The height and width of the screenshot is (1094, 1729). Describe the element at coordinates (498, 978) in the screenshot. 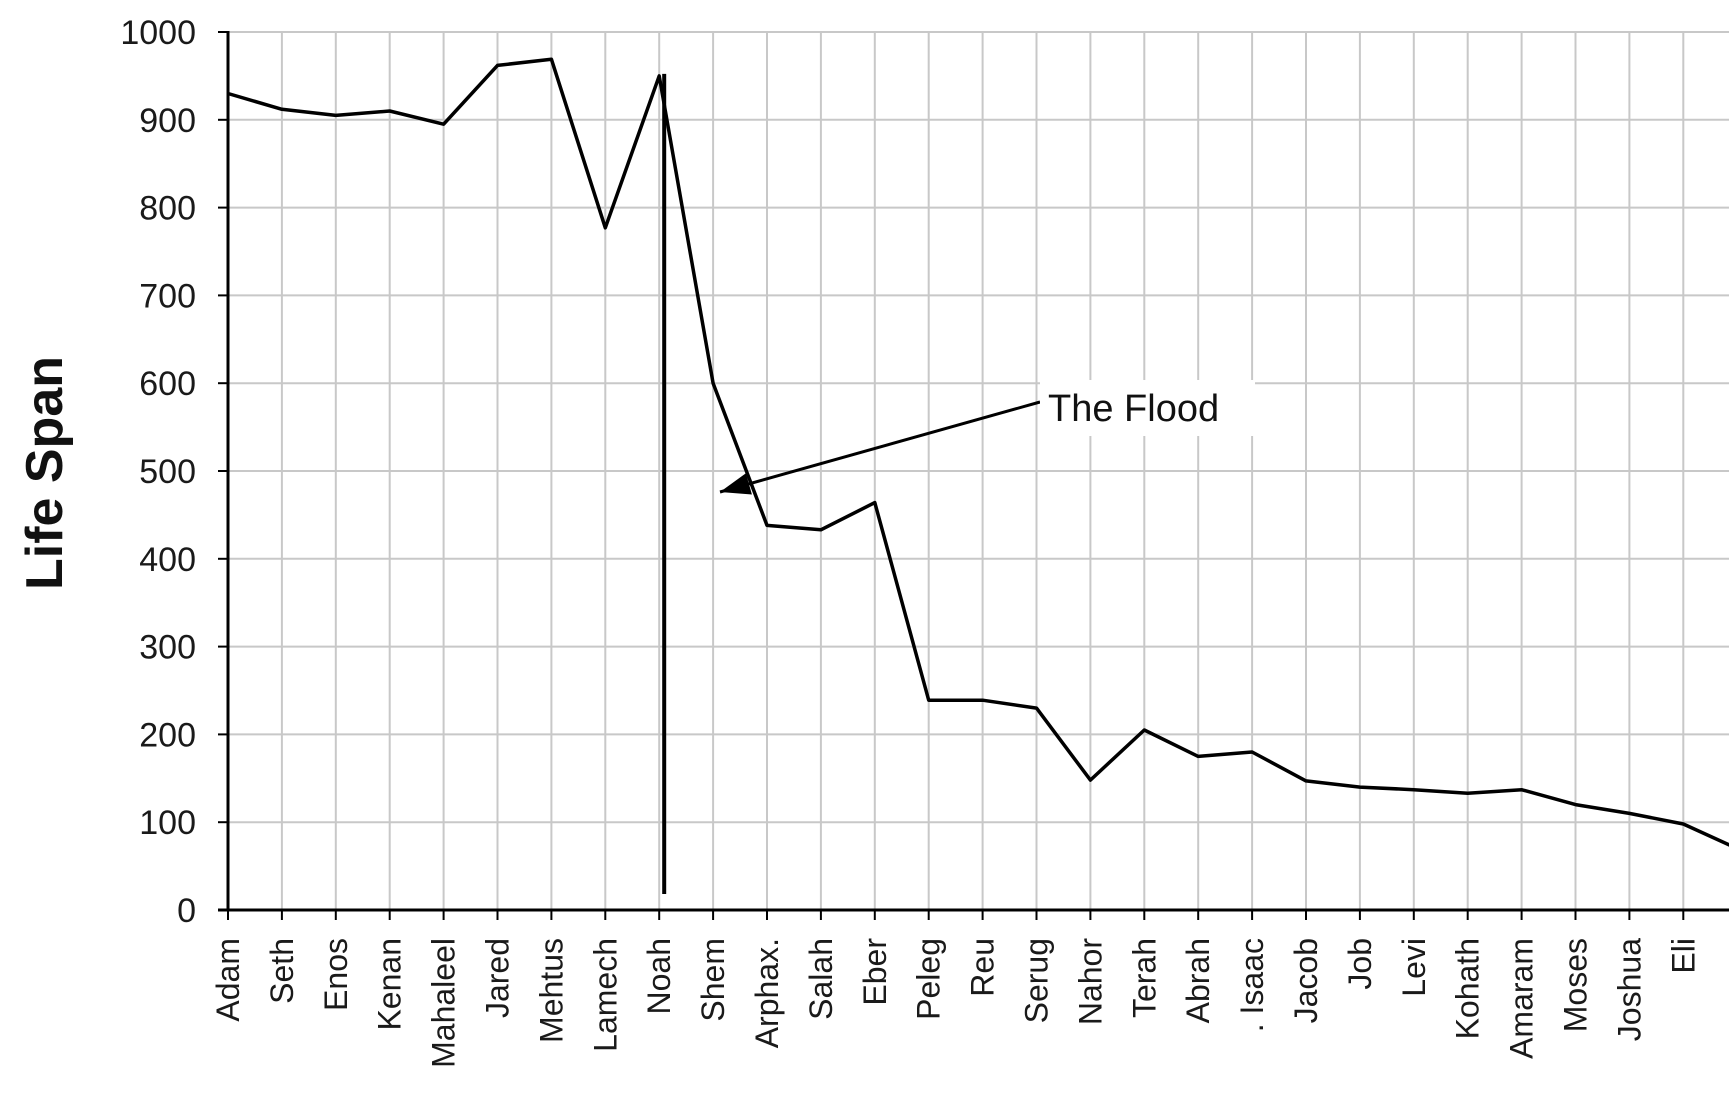

I see `x-tick-label: Jared` at that location.